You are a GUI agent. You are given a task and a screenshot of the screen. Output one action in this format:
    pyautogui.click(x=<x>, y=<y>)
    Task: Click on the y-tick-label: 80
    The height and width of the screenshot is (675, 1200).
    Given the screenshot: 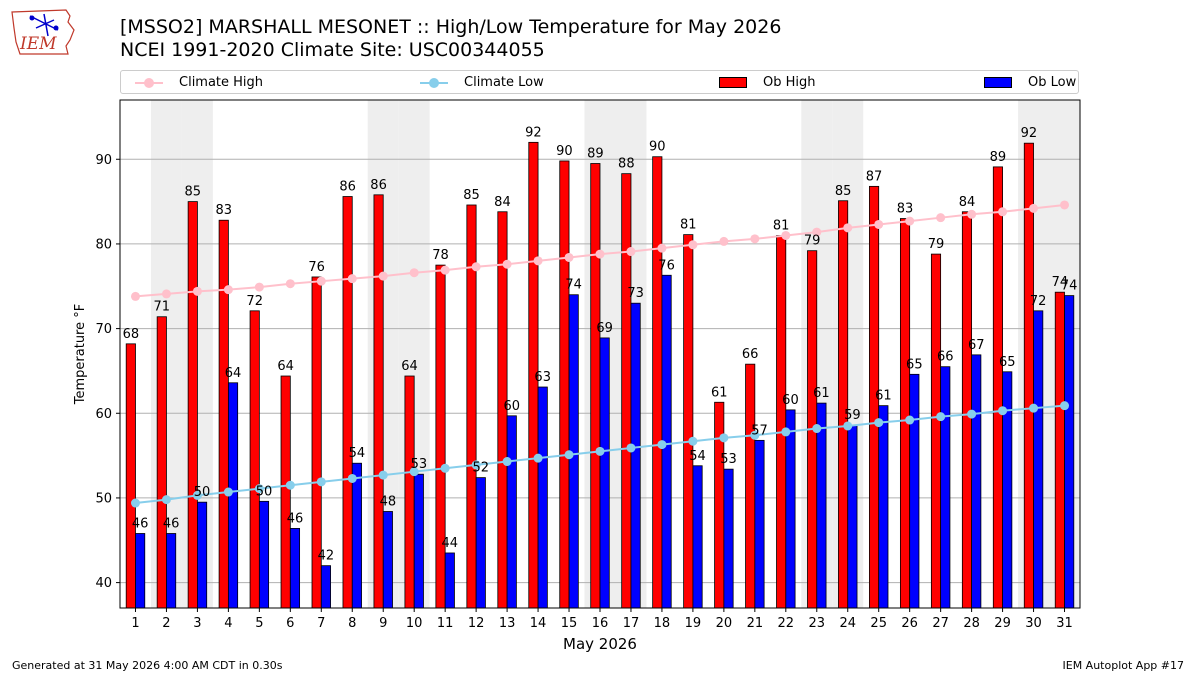 What is the action you would take?
    pyautogui.click(x=103, y=244)
    